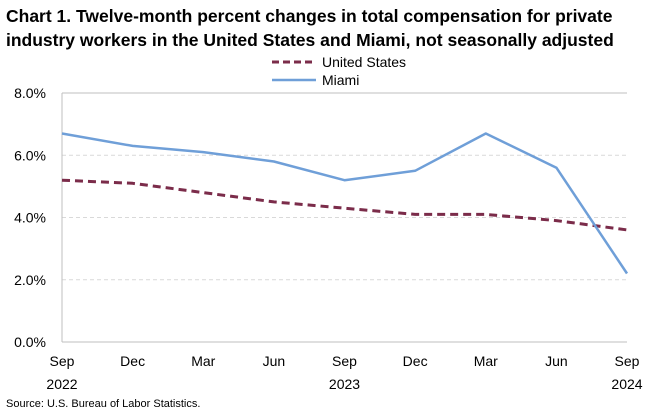 Image resolution: width=668 pixels, height=413 pixels. Describe the element at coordinates (339, 71) in the screenshot. I see `legend: United States Miami` at that location.